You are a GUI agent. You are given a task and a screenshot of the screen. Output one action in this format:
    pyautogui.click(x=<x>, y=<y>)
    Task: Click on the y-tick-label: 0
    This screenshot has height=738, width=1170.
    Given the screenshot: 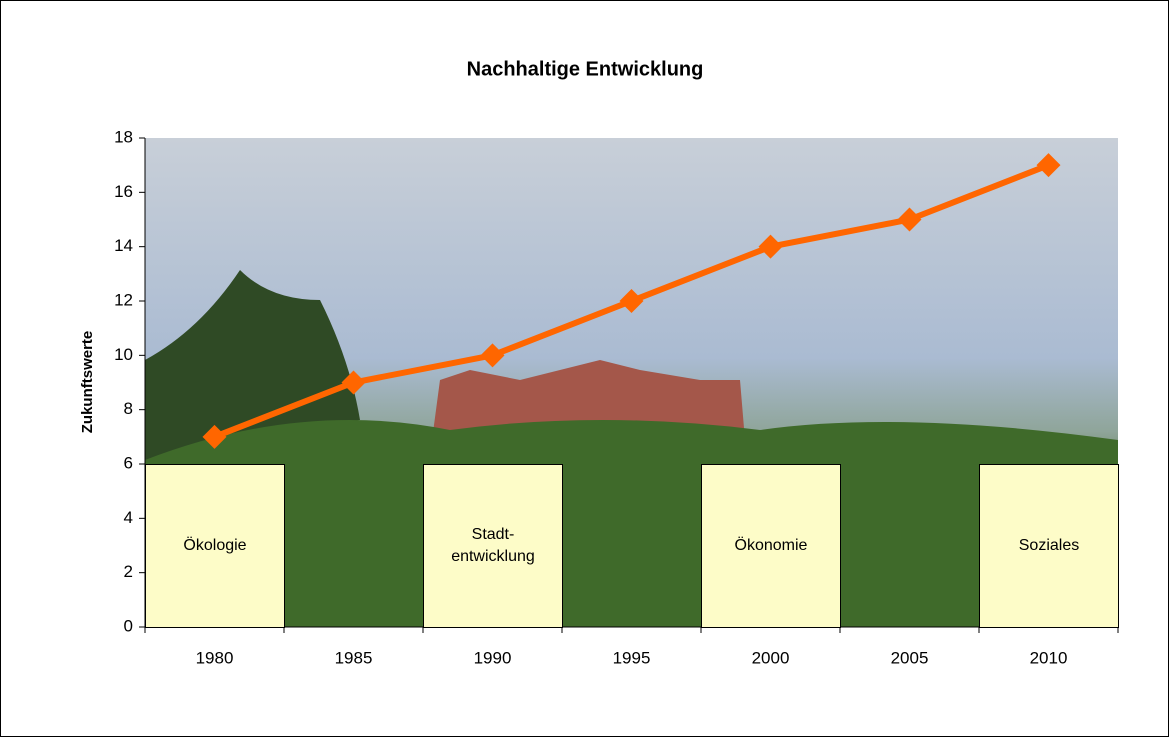 What is the action you would take?
    pyautogui.click(x=128, y=625)
    